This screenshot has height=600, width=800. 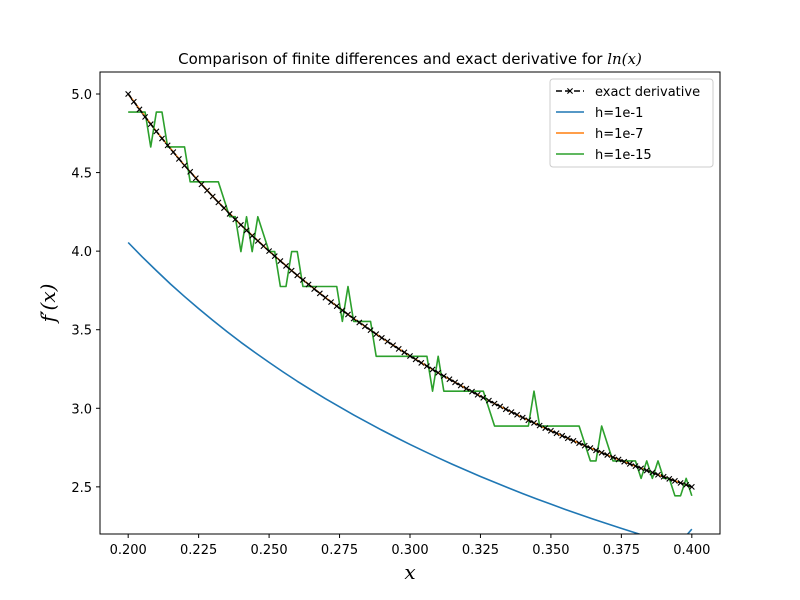 I want to click on y-axis-label: f′(x), so click(x=48, y=304).